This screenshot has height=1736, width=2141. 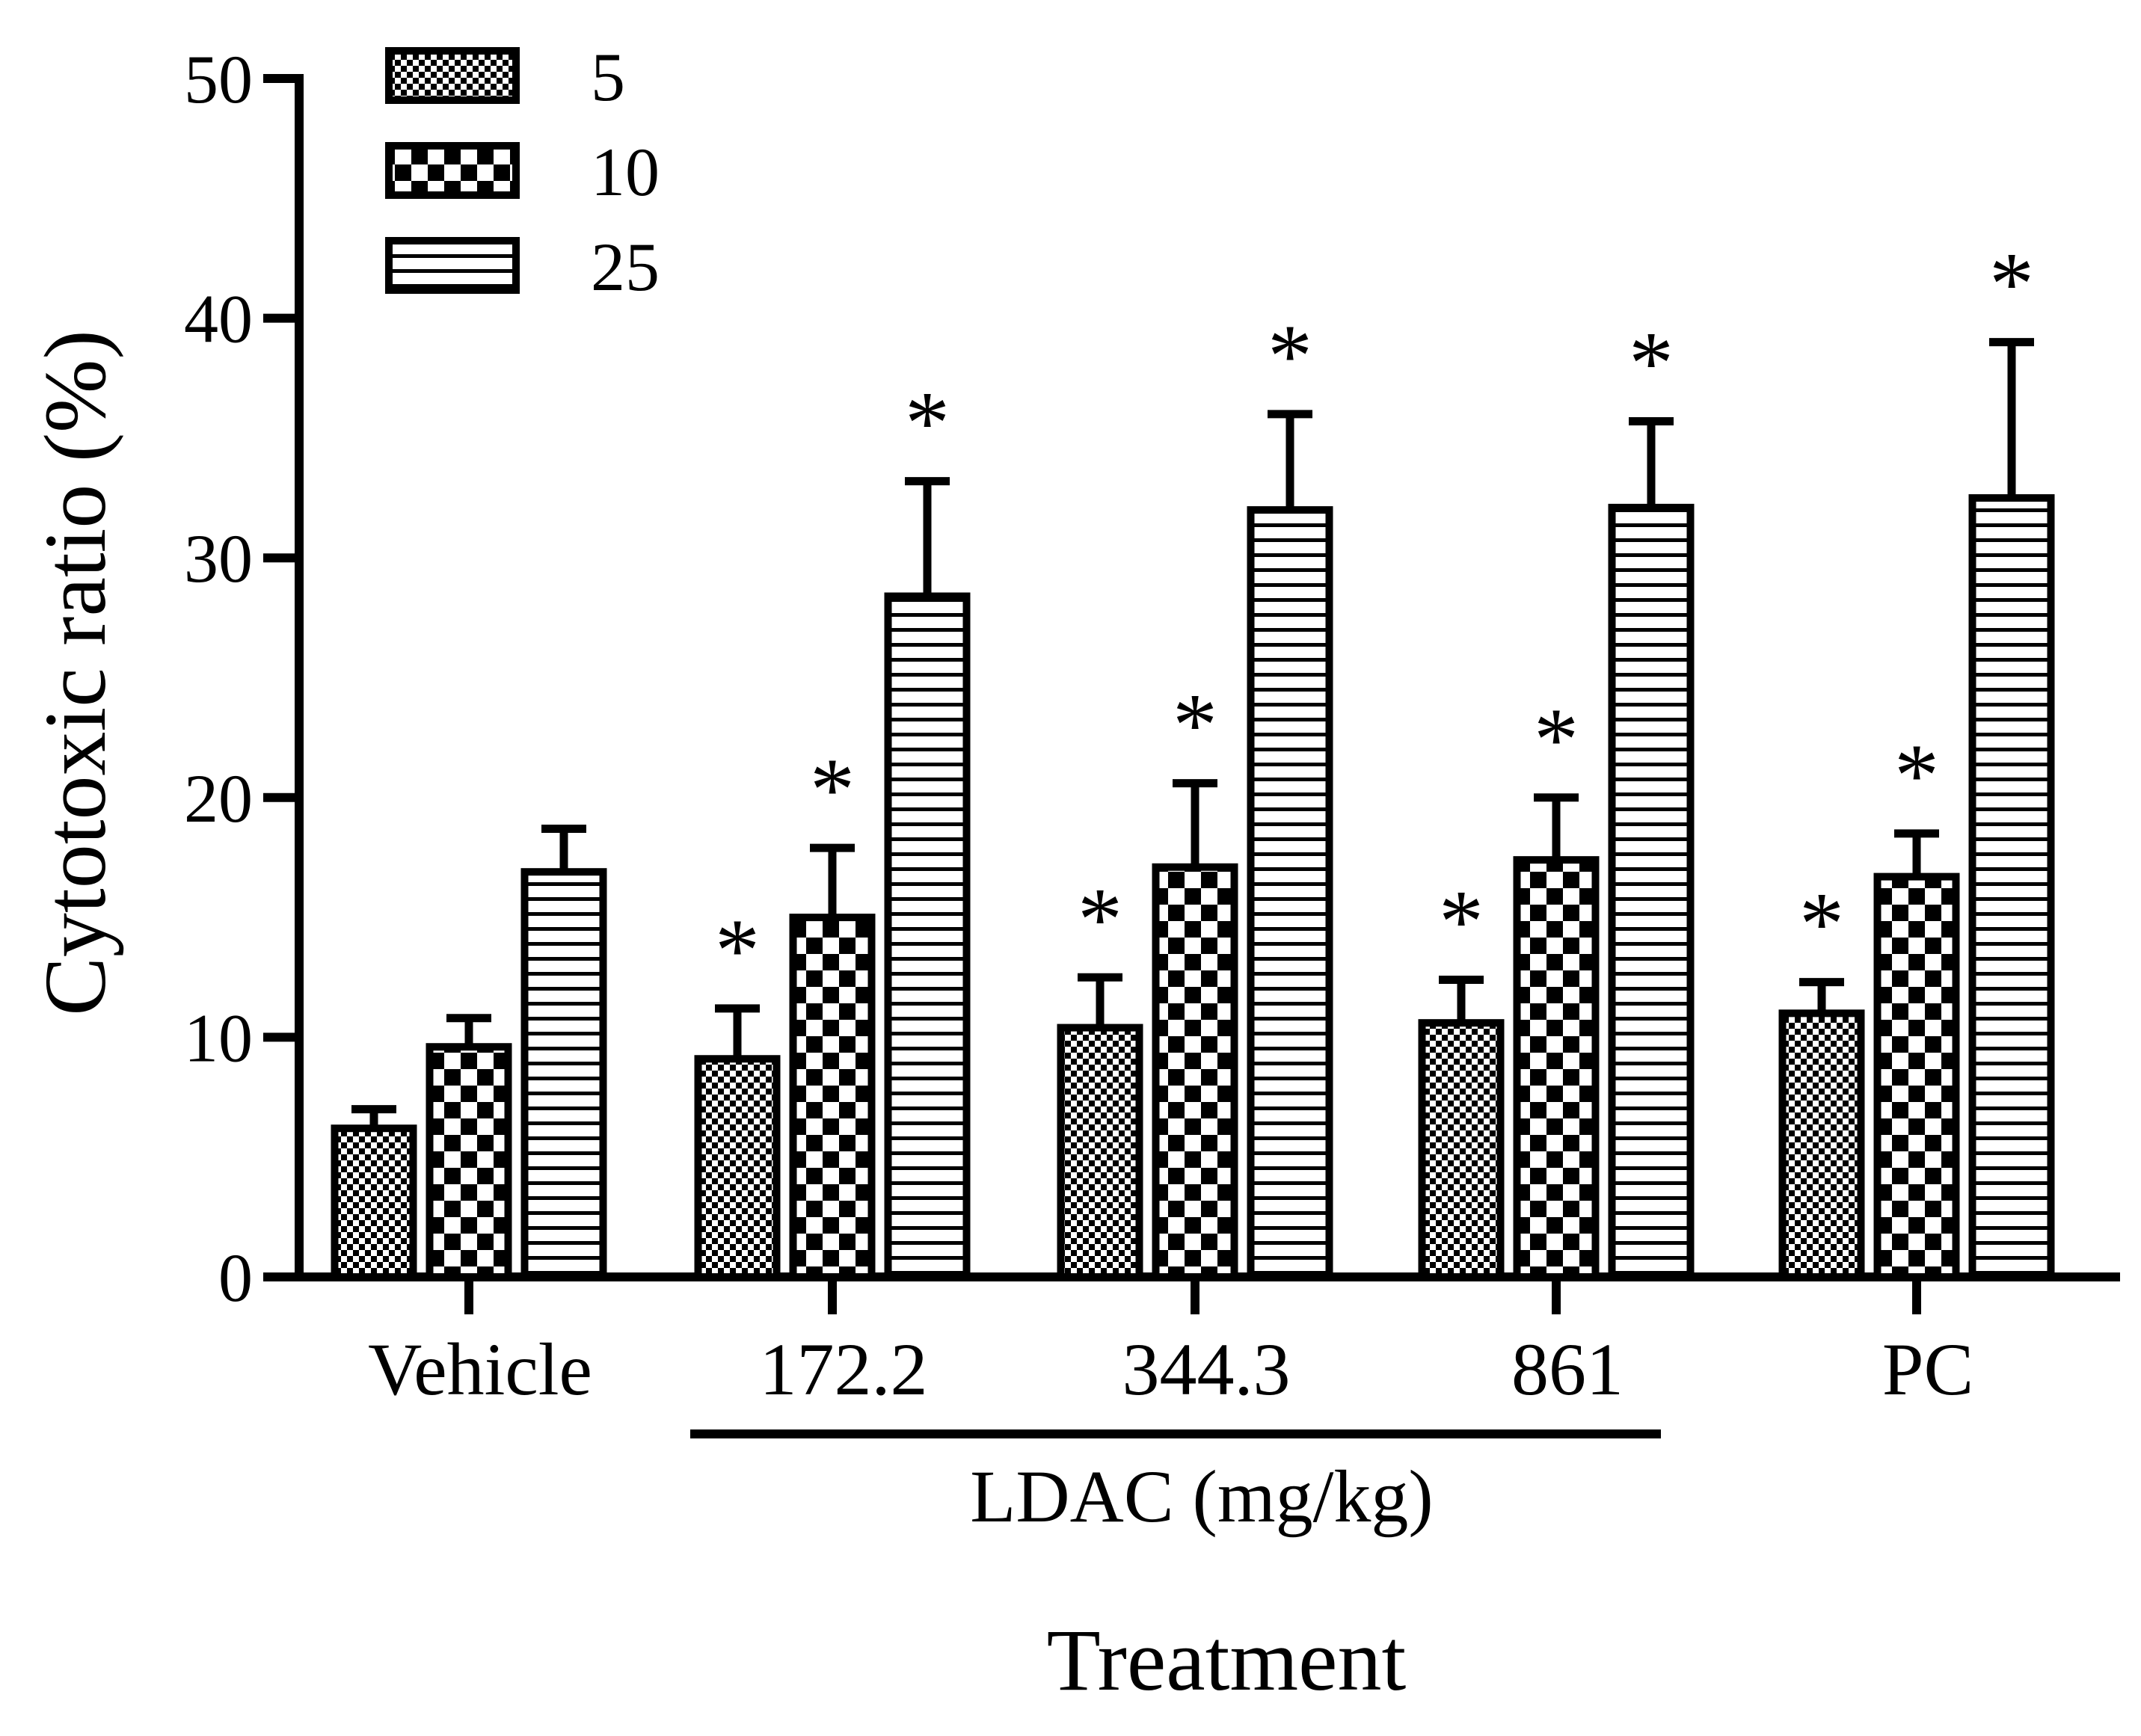 I want to click on bar-5-PC, so click(x=1821, y=1145).